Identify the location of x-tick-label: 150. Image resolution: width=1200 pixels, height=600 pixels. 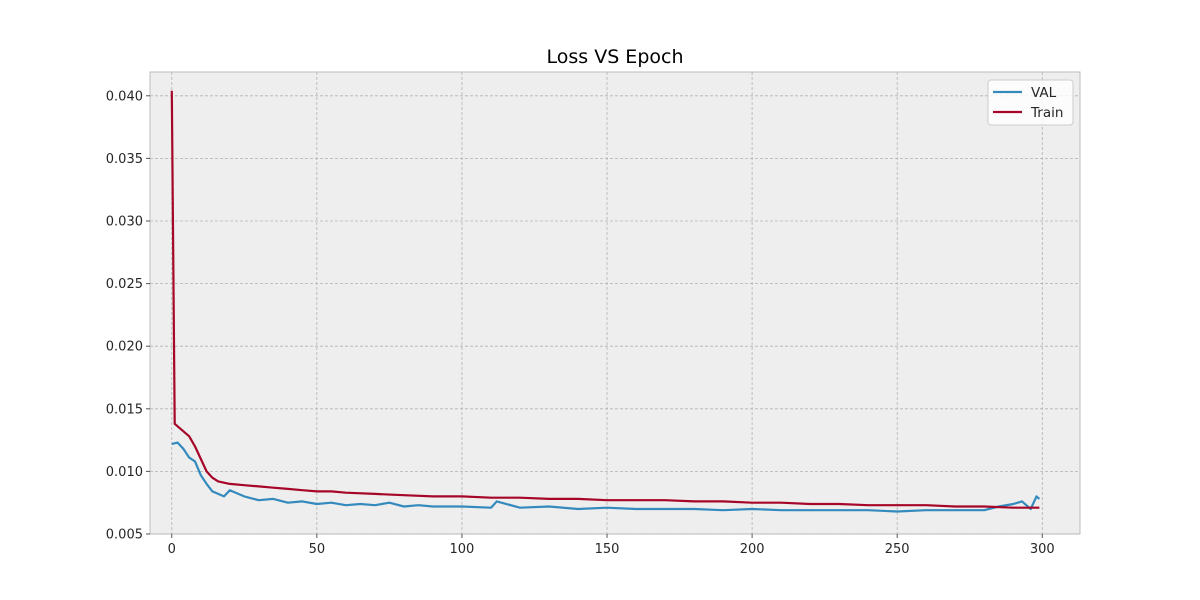
(607, 549).